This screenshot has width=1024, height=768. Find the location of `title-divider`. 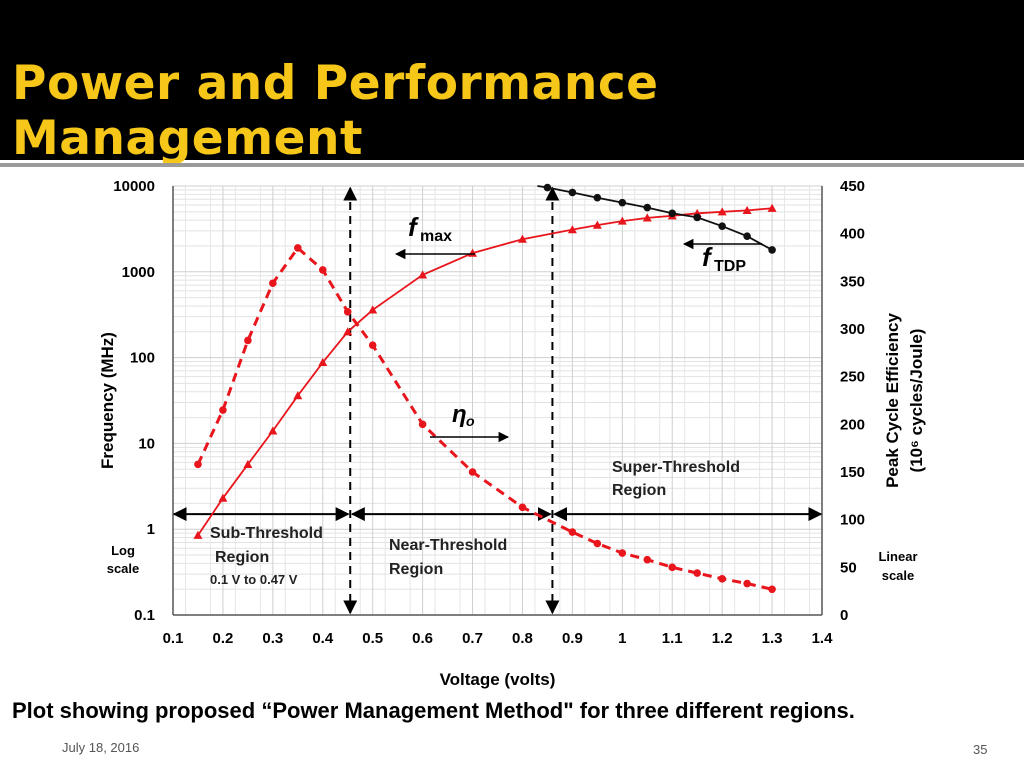

title-divider is located at coordinates (512, 165).